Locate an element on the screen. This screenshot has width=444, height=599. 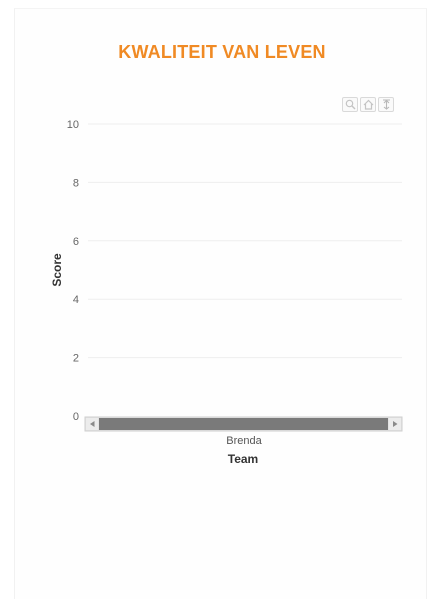
scrollbar-thumb is located at coordinates (243, 424).